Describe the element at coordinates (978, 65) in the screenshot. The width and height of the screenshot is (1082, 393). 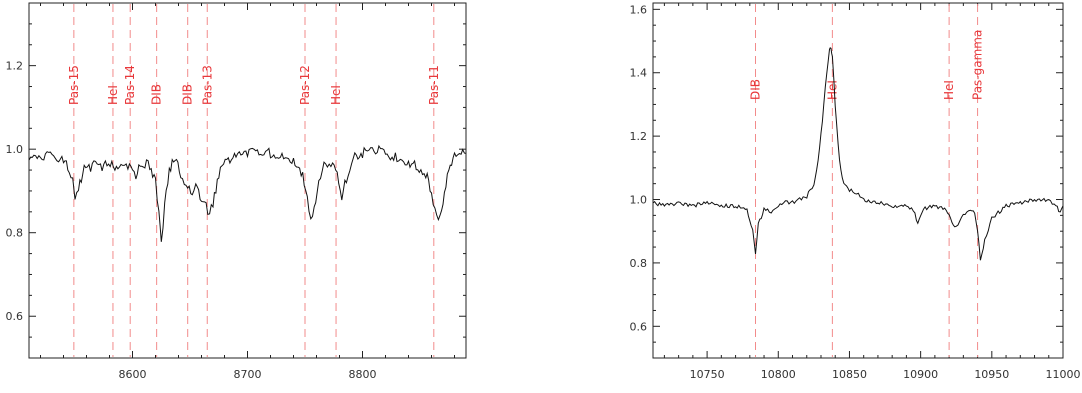
I see `line-marker-label: Pas-gamma` at that location.